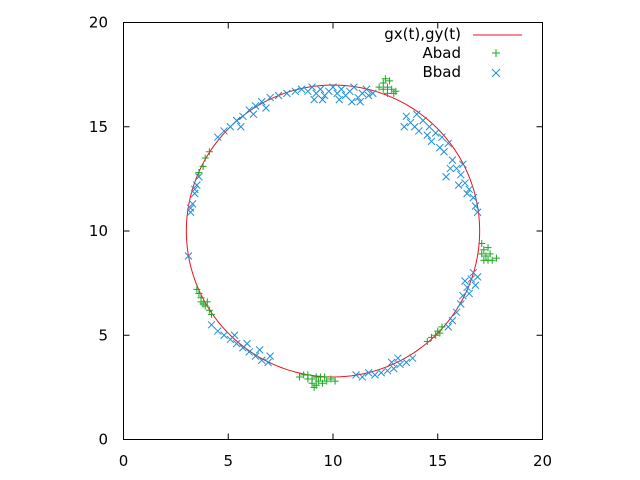 The width and height of the screenshot is (640, 480). I want to click on x-tick-label: 5, so click(228, 461).